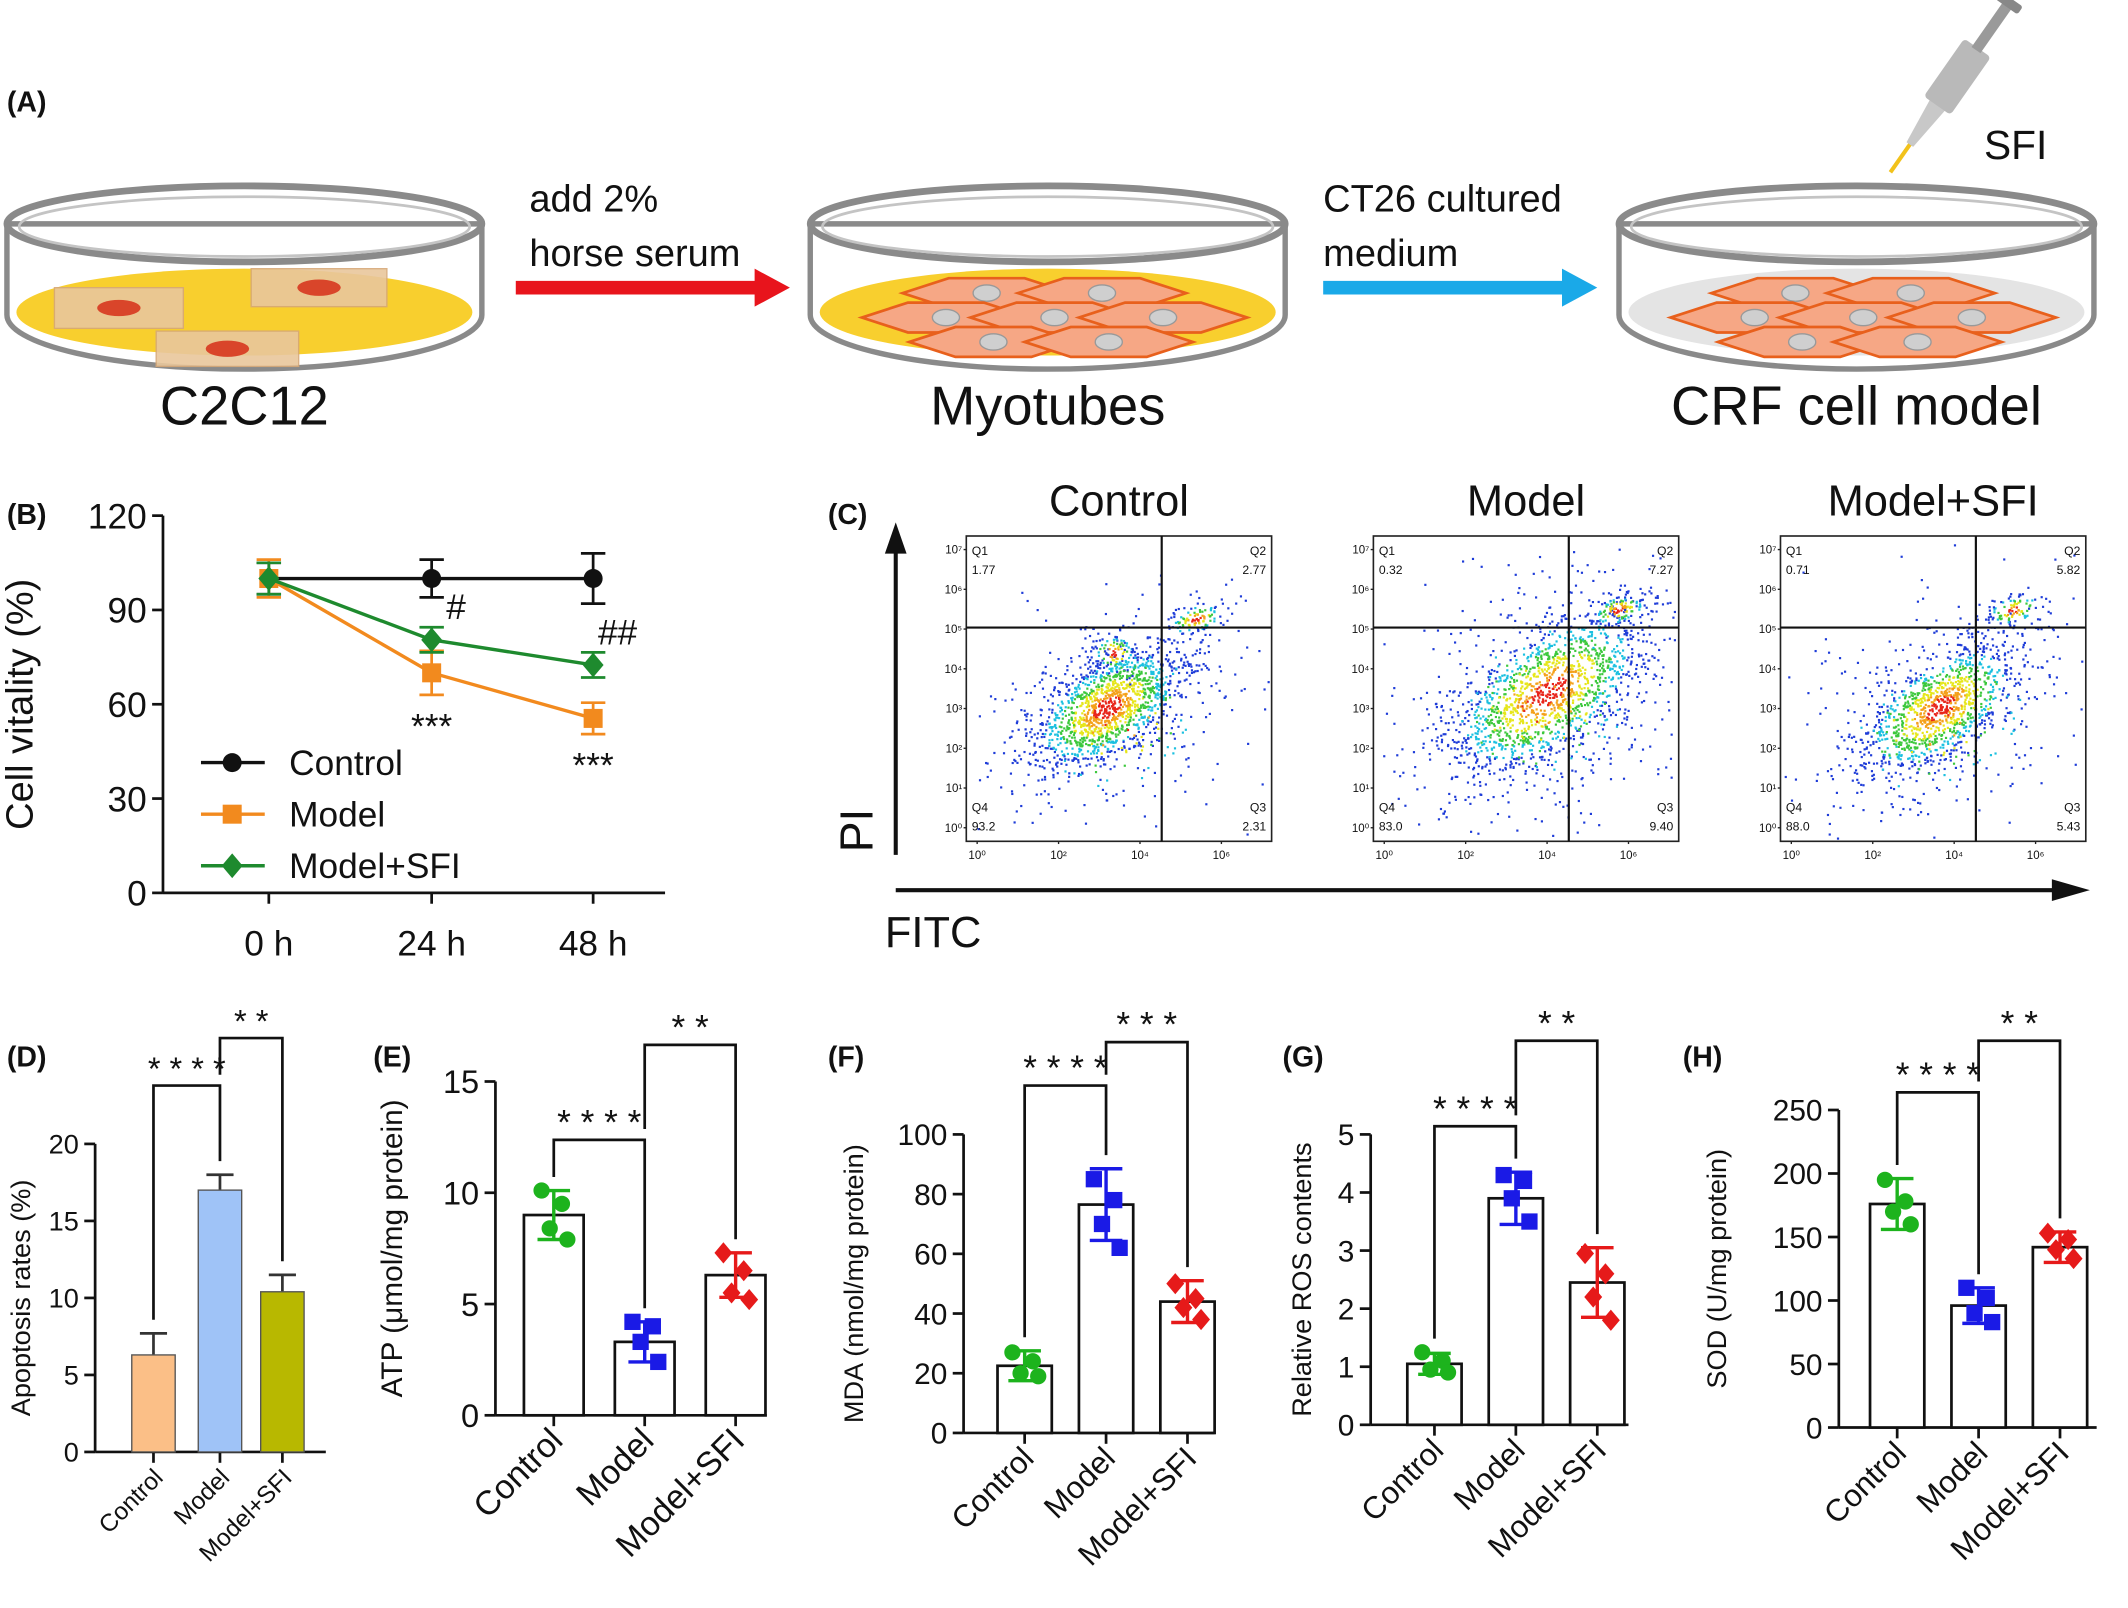 This screenshot has height=1608, width=2128. I want to click on dish-rim, so click(1856, 224).